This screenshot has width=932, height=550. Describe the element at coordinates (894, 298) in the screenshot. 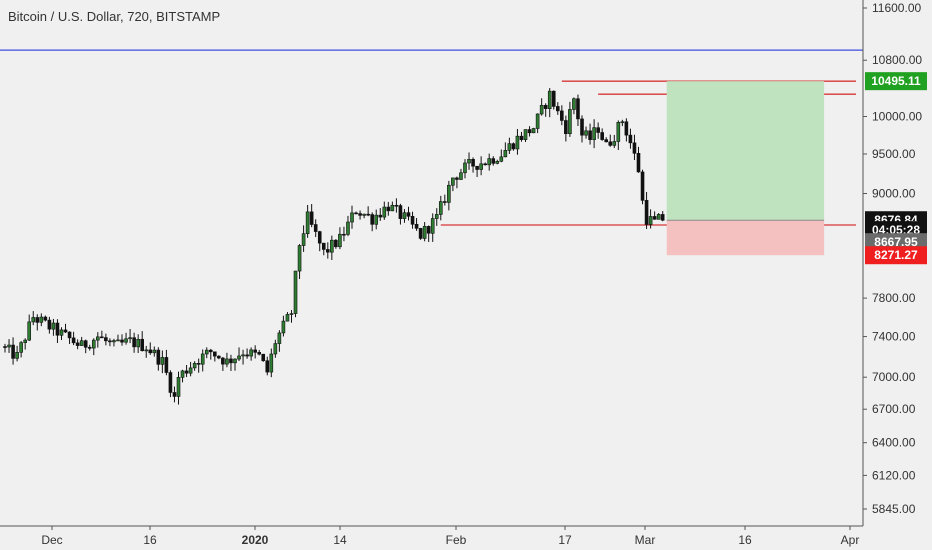

I see `y-tick-label: 7800.00` at that location.